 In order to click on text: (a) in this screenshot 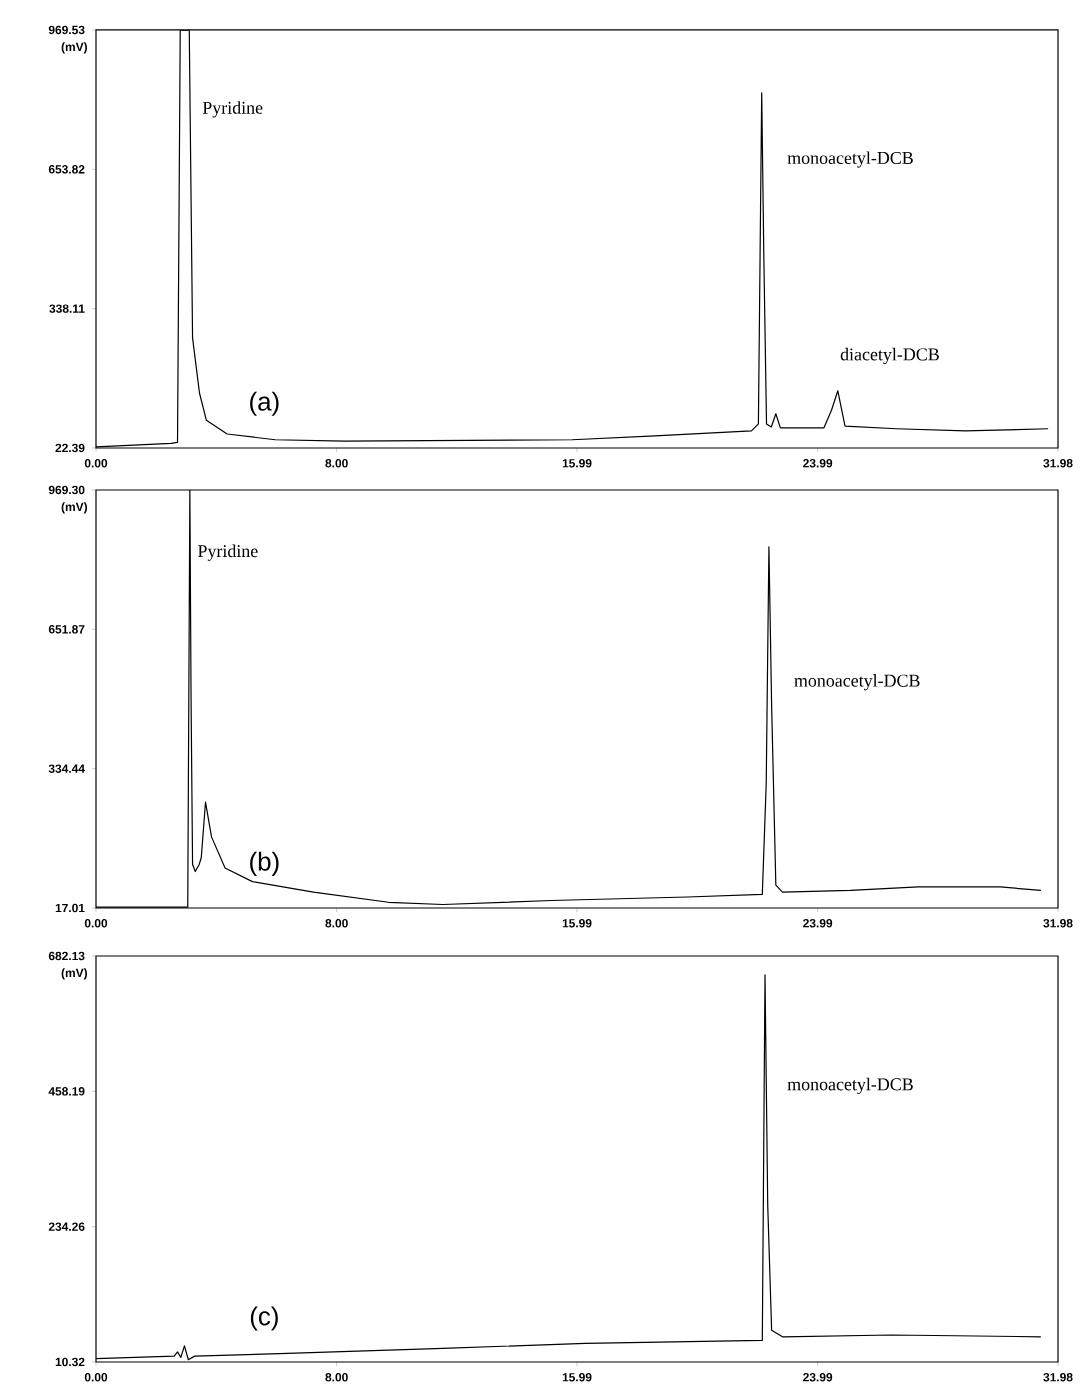, I will do `click(264, 403)`.